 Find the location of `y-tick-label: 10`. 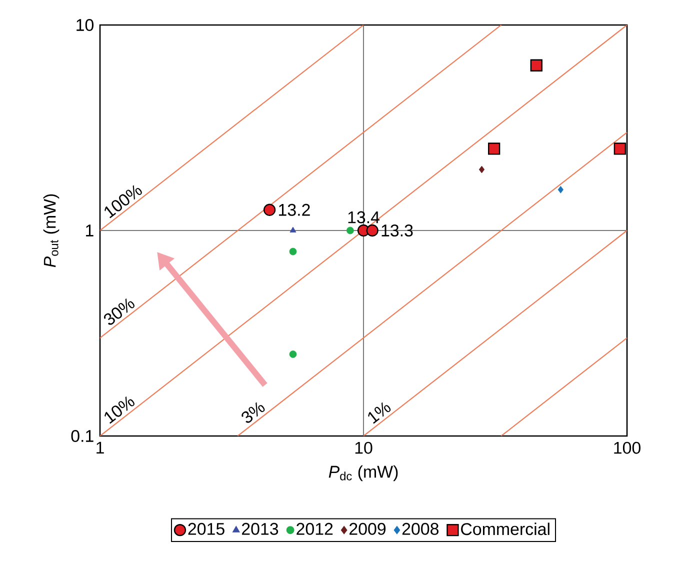

y-tick-label: 10 is located at coordinates (85, 24).